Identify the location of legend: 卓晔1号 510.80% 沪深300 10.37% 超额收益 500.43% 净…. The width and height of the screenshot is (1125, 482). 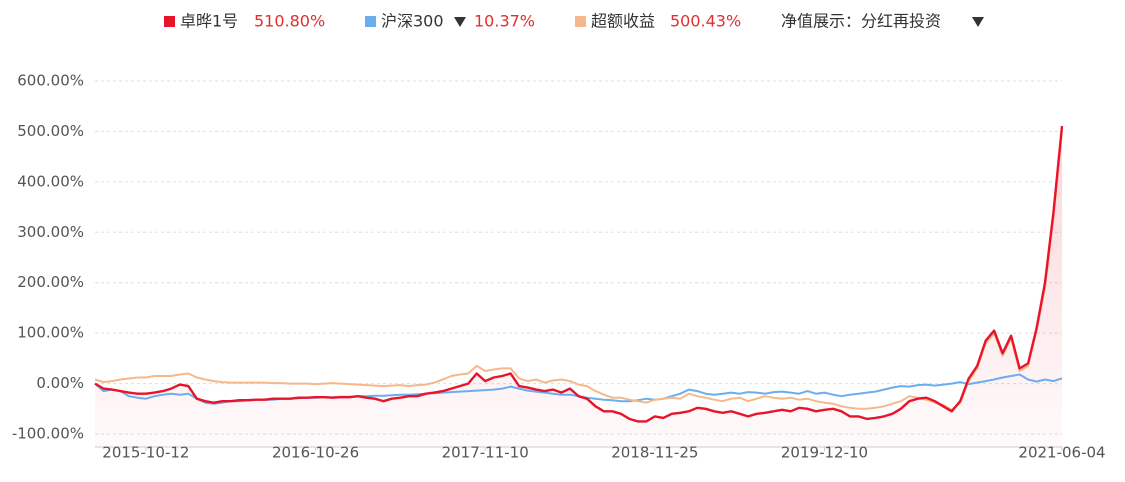
(574, 21).